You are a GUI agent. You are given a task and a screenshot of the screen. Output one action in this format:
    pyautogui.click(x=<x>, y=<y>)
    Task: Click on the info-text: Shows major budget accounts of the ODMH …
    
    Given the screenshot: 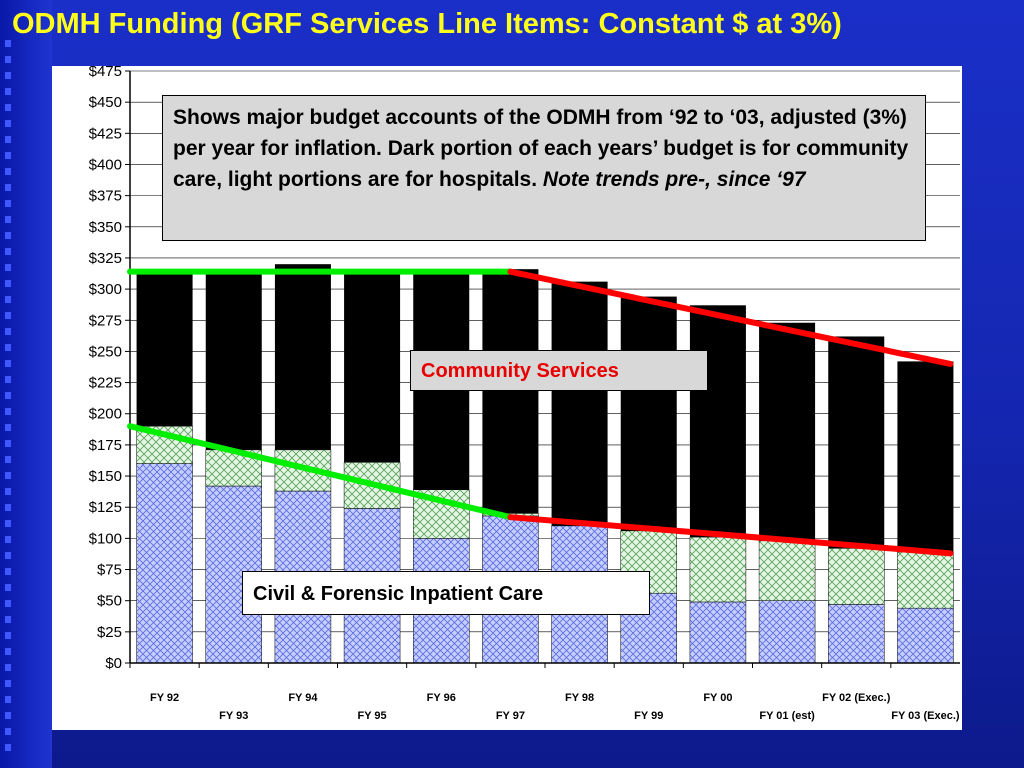 What is the action you would take?
    pyautogui.click(x=541, y=148)
    